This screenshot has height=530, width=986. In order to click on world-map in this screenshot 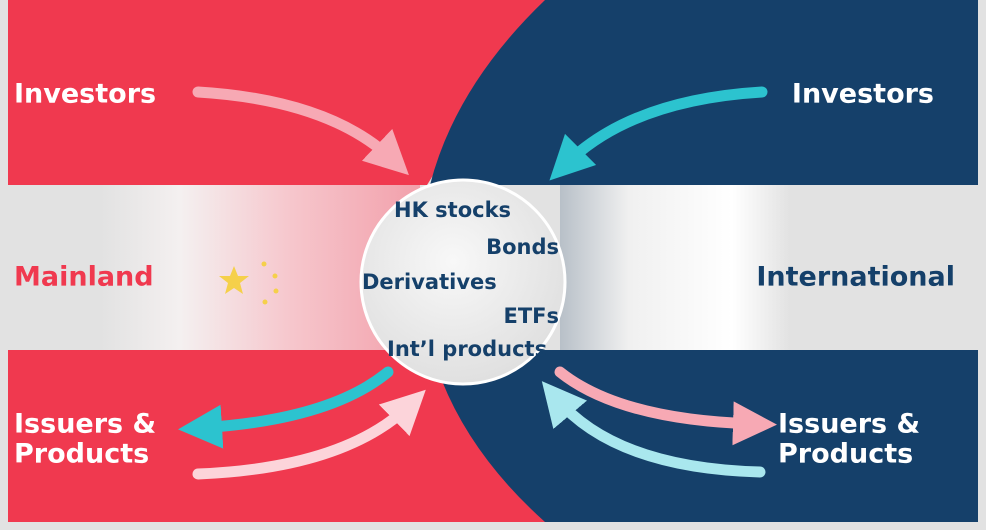, I will do `click(675, 267)`.